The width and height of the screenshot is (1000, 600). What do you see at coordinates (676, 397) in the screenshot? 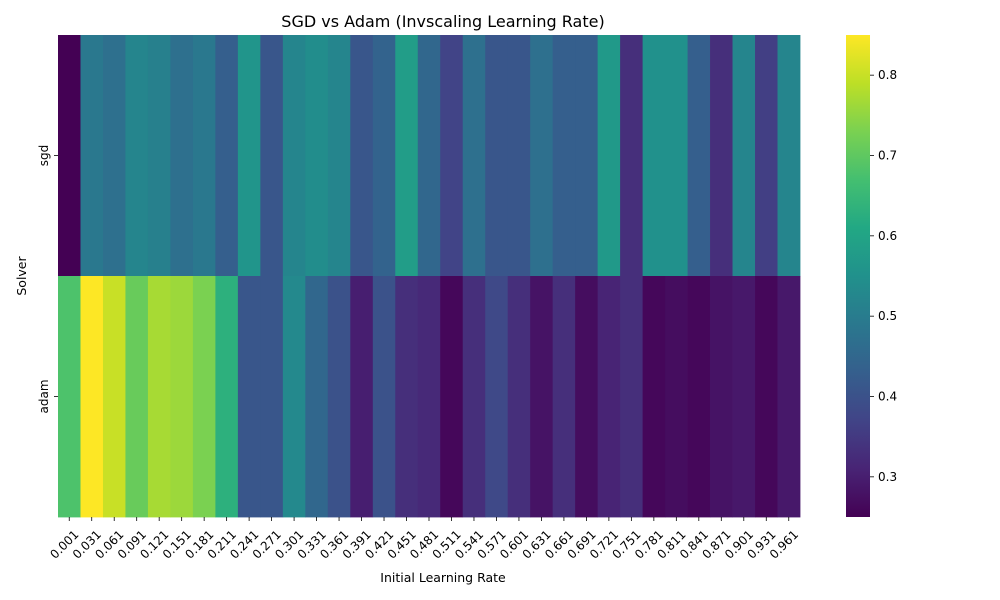
I see `heatmap-cell-adam-0.811` at bounding box center [676, 397].